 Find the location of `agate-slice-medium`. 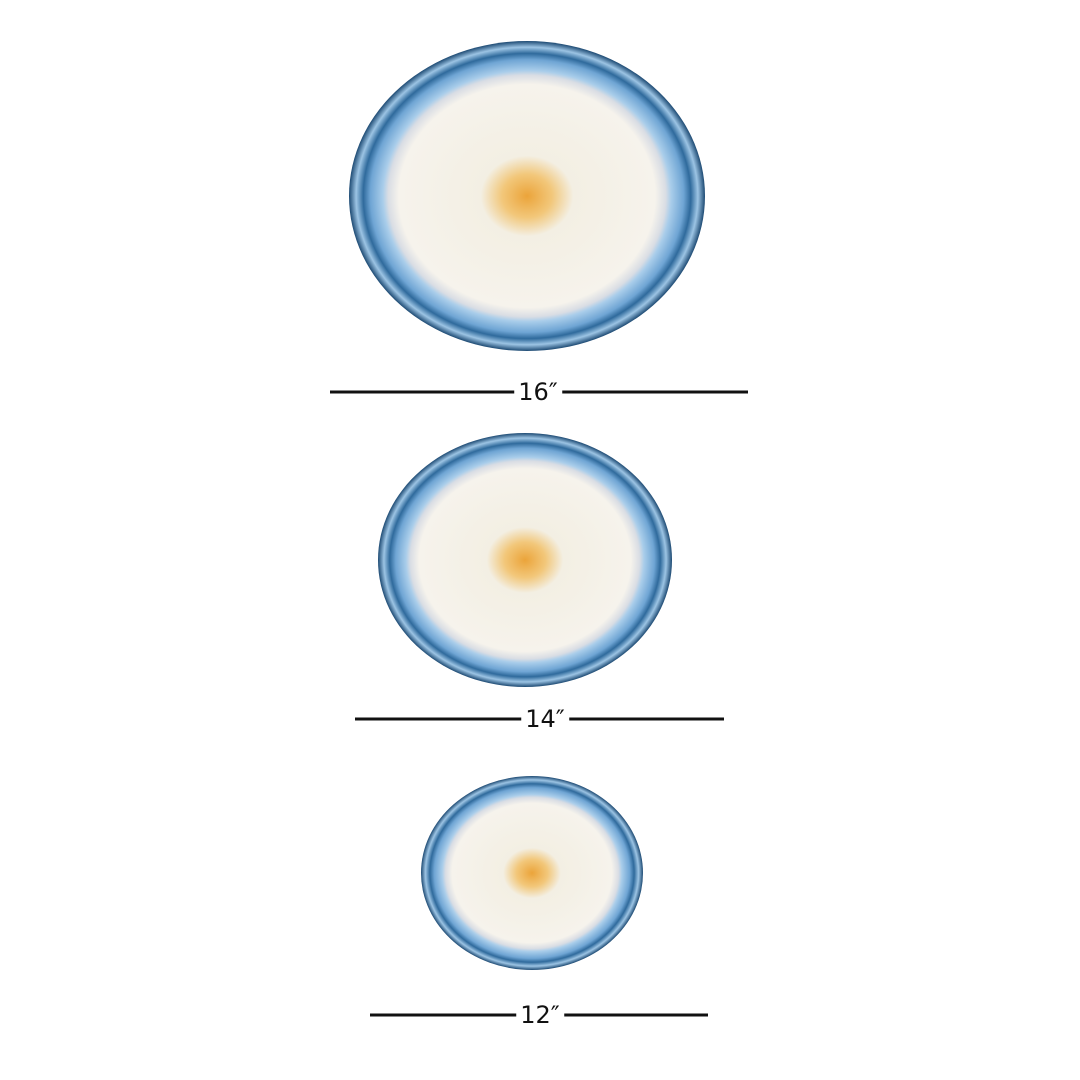

agate-slice-medium is located at coordinates (525, 560).